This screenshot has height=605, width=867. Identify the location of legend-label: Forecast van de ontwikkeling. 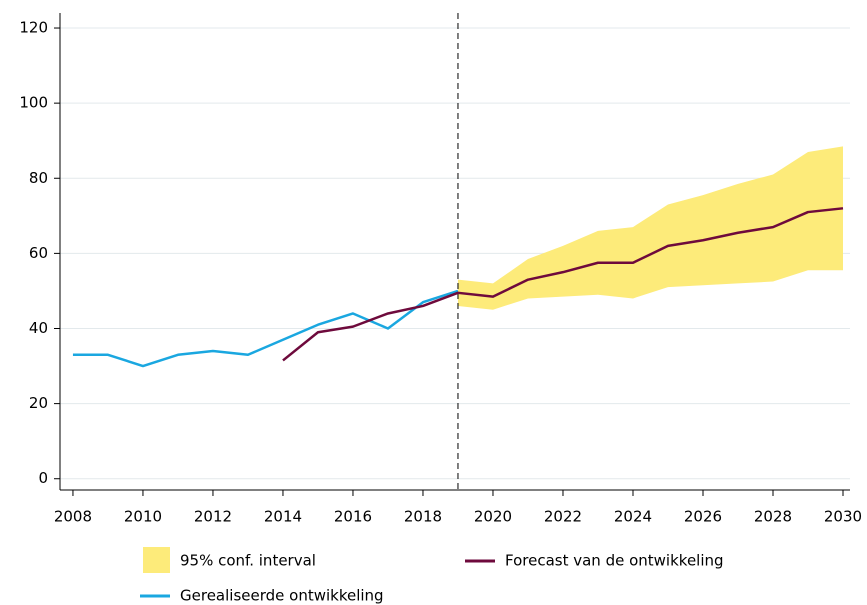
(614, 561).